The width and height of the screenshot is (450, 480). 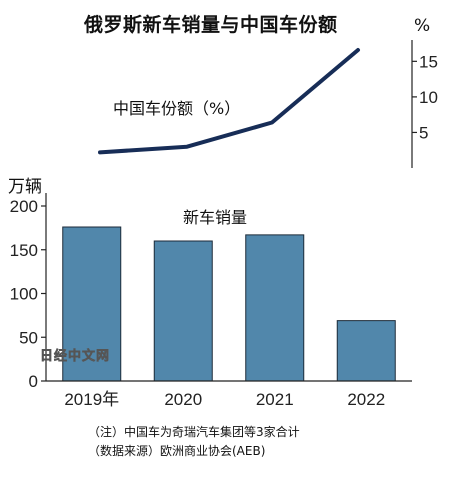 What do you see at coordinates (428, 61) in the screenshot?
I see `line-y-tick-label: 15` at bounding box center [428, 61].